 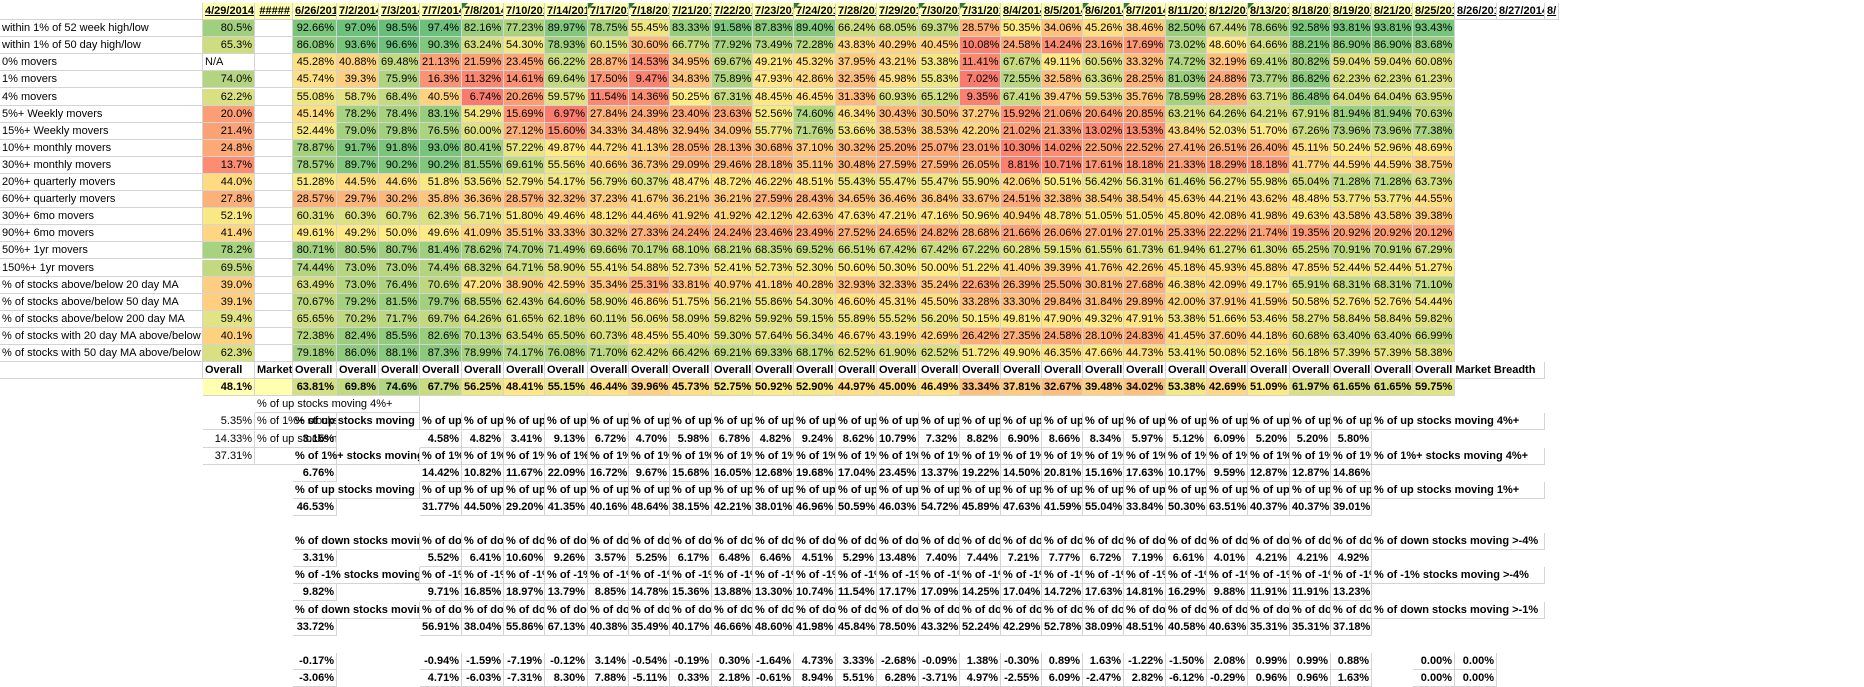 What do you see at coordinates (649, 251) in the screenshot?
I see `metric-value-cell: 70.17%` at bounding box center [649, 251].